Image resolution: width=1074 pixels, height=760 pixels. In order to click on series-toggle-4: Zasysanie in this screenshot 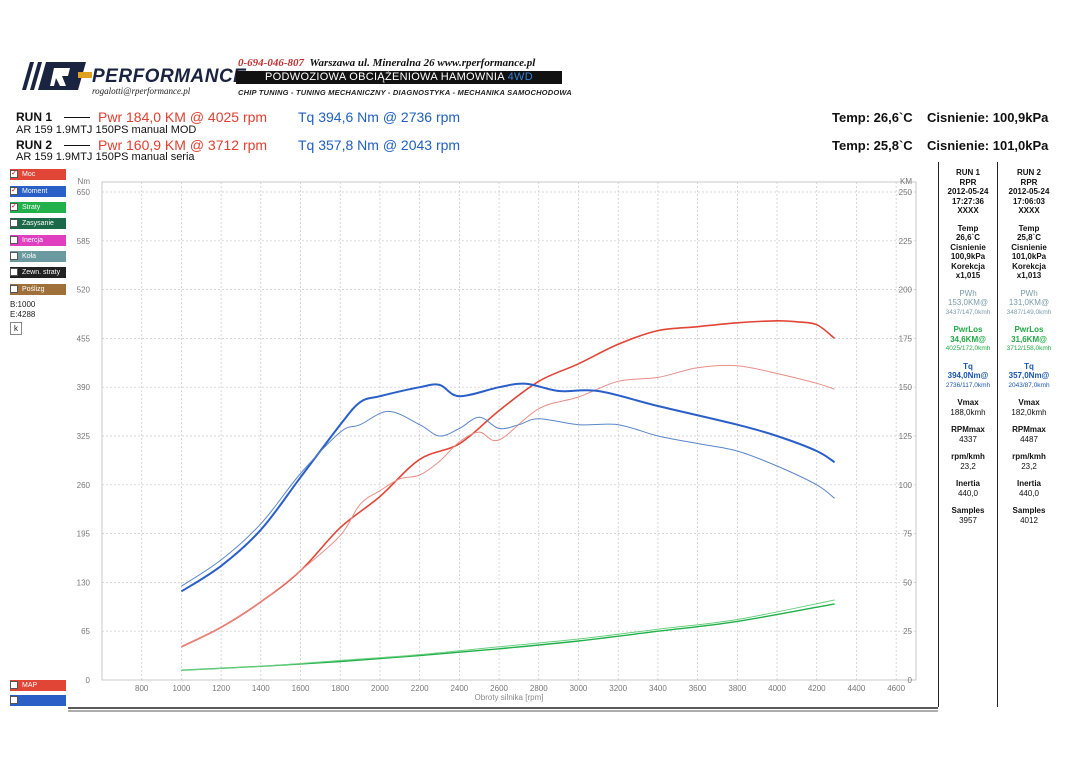, I will do `click(38, 223)`.